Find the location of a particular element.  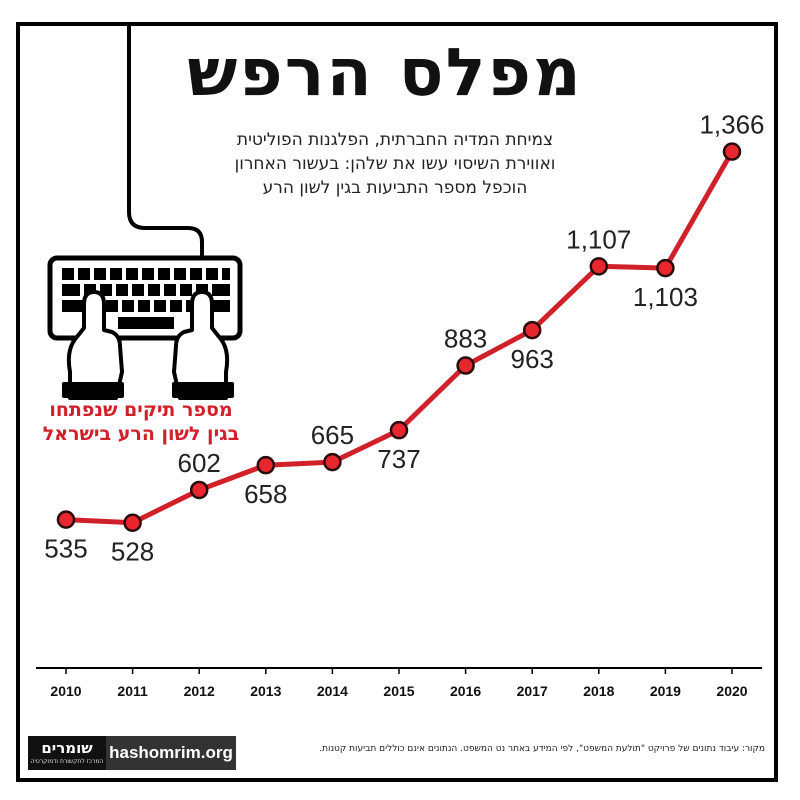

data-label: 1,107 is located at coordinates (598, 239).